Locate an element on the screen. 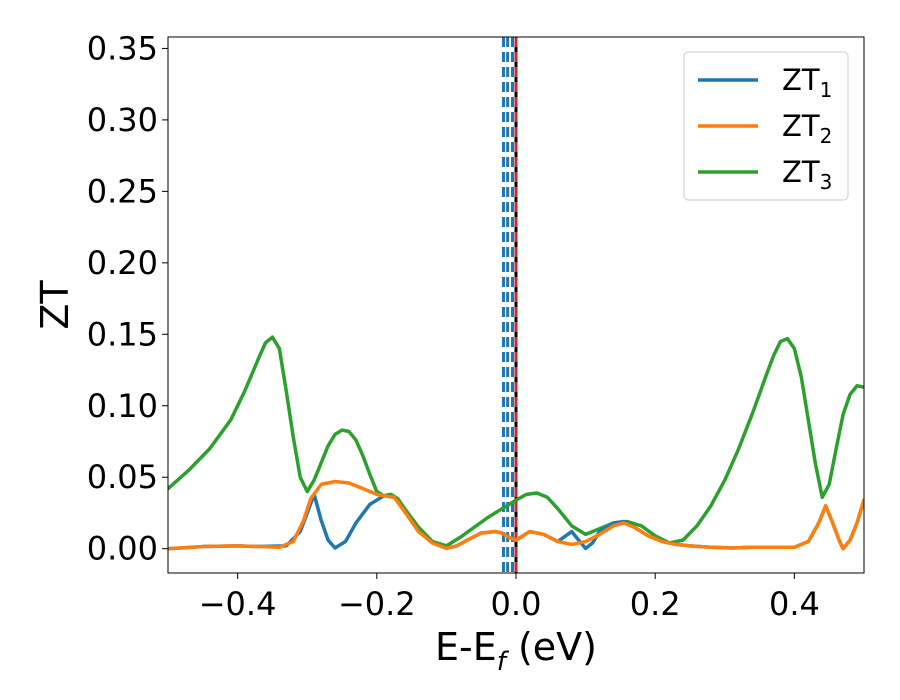 The height and width of the screenshot is (700, 900). legend-label-zt3: ZT3 is located at coordinates (807, 174).